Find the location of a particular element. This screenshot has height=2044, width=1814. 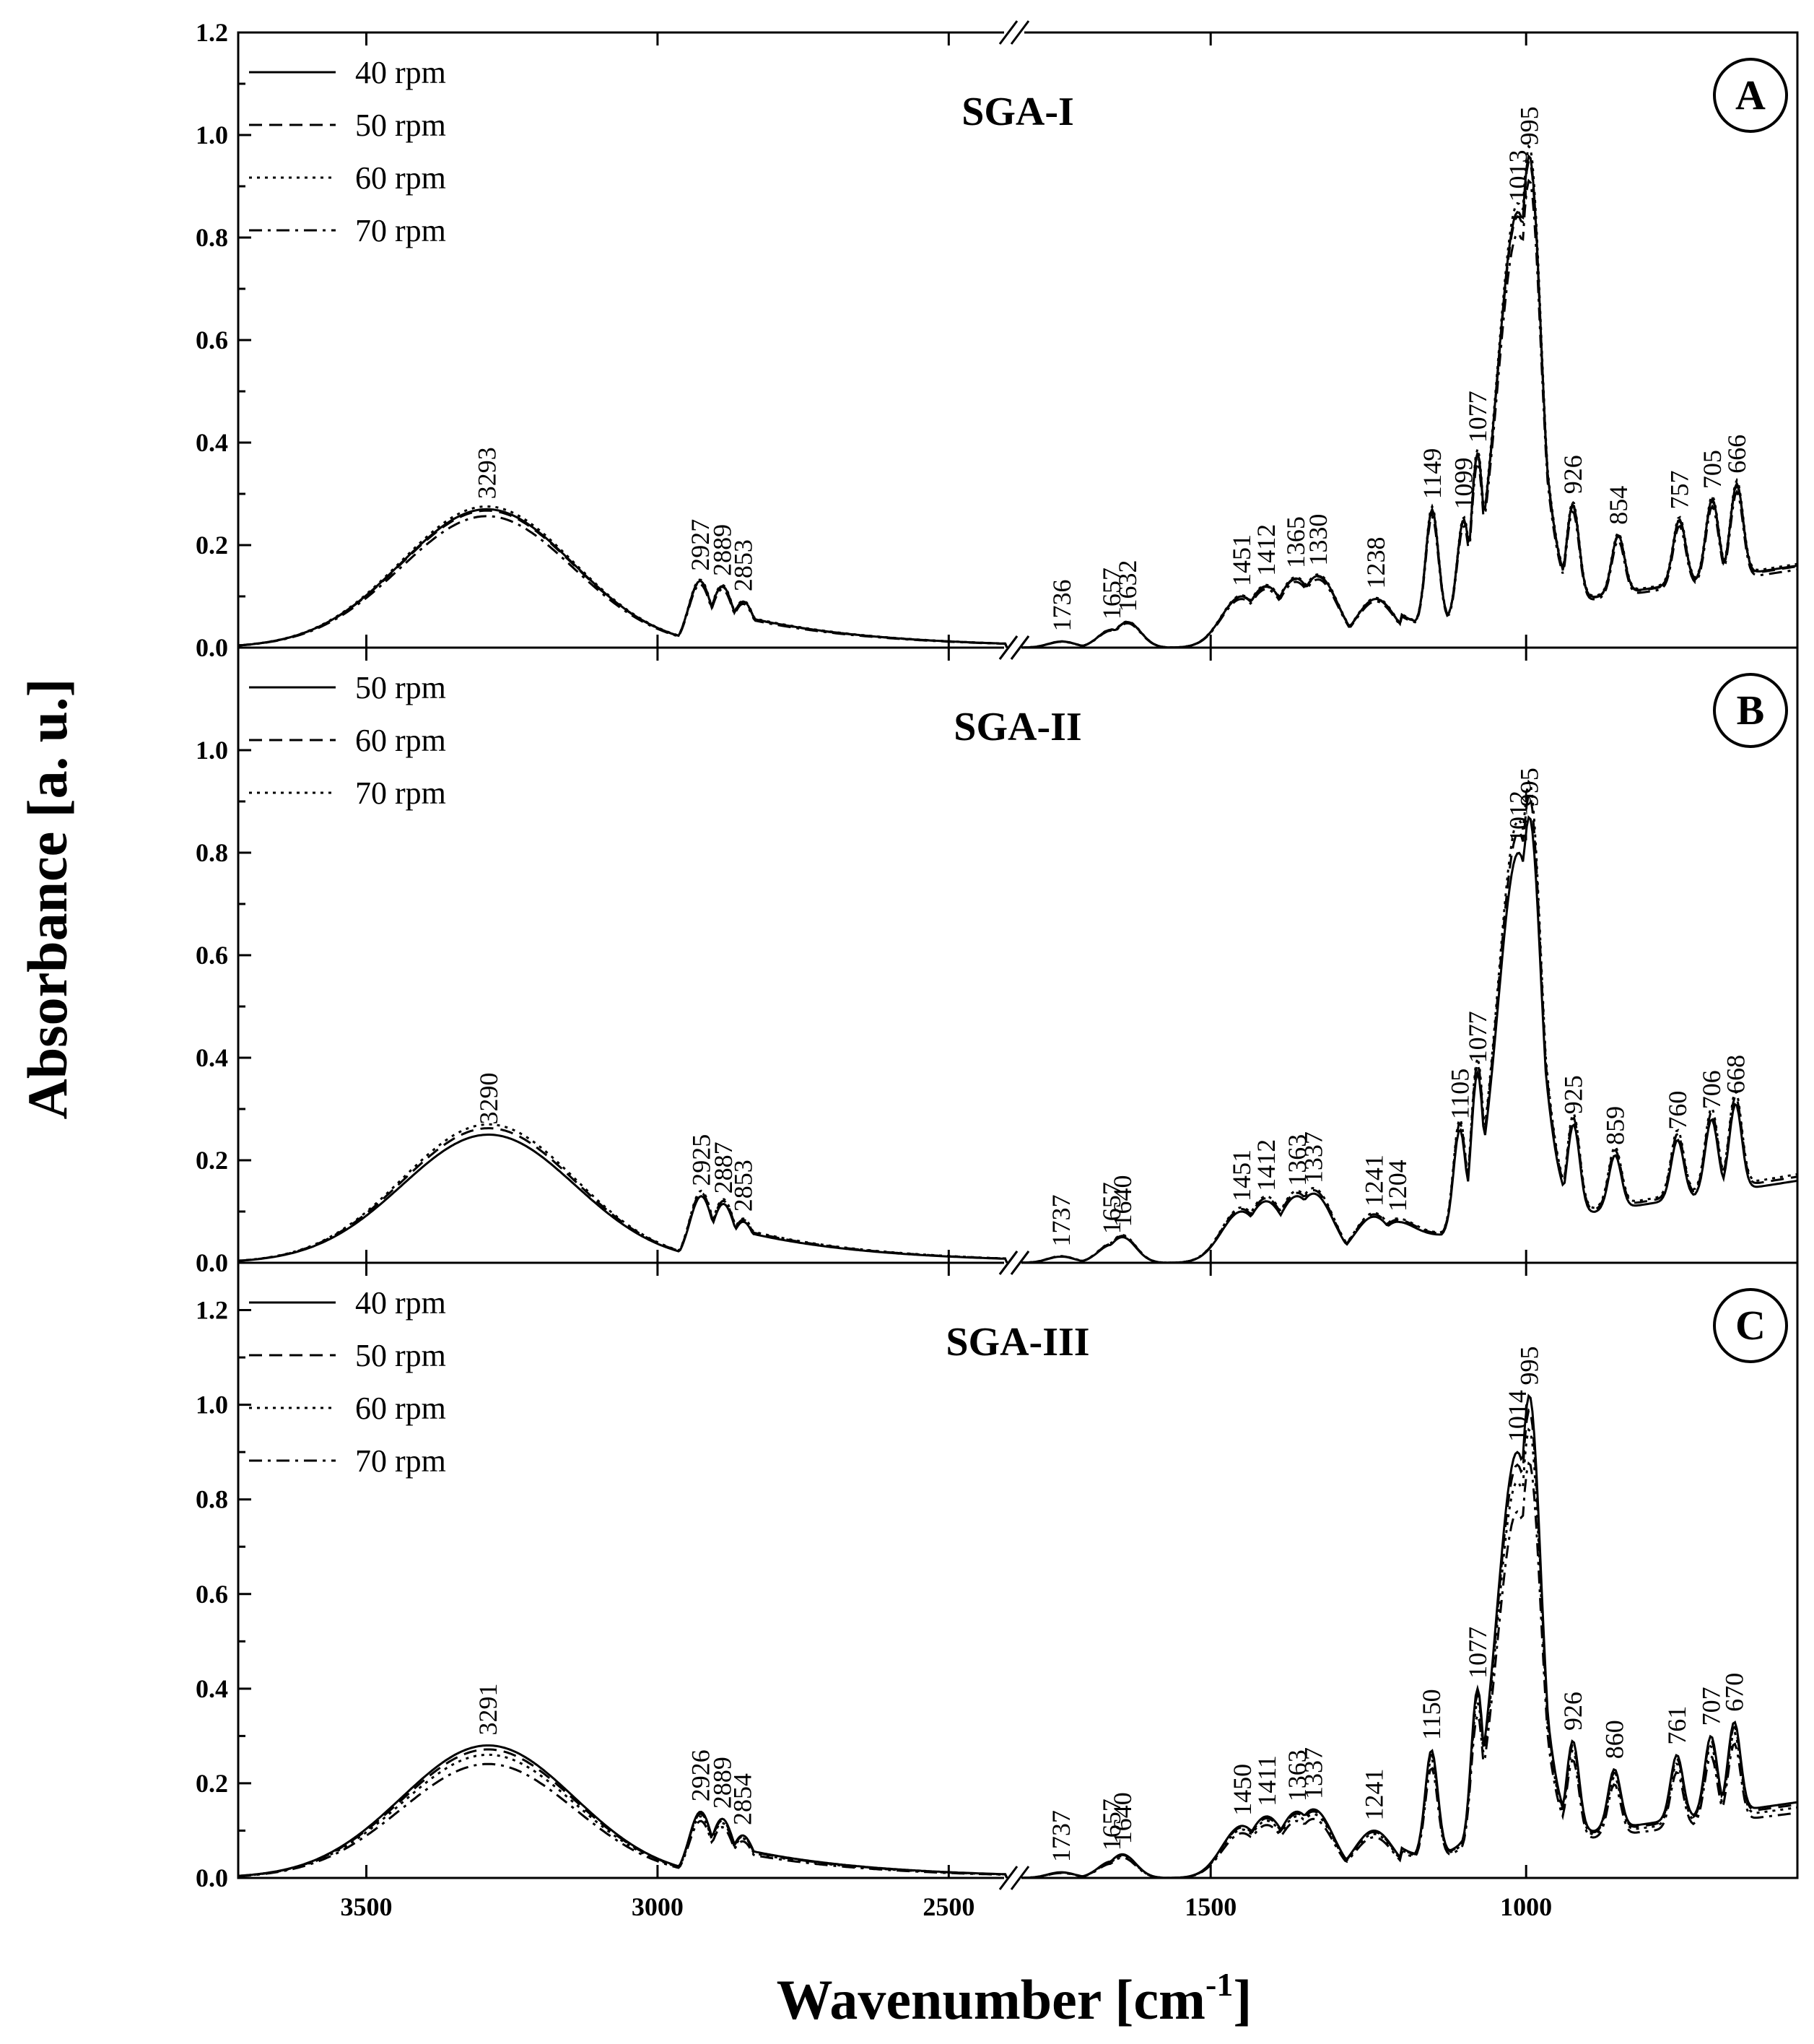

peak-label: 1330 is located at coordinates (1319, 540).